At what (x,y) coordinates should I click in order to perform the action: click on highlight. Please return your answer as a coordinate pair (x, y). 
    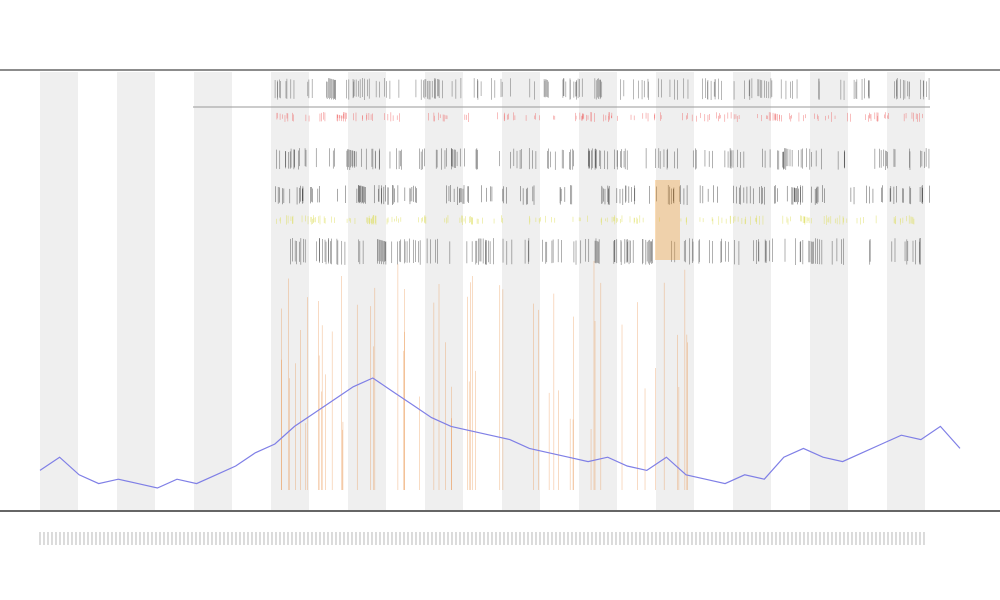
    Looking at the image, I should click on (667, 220).